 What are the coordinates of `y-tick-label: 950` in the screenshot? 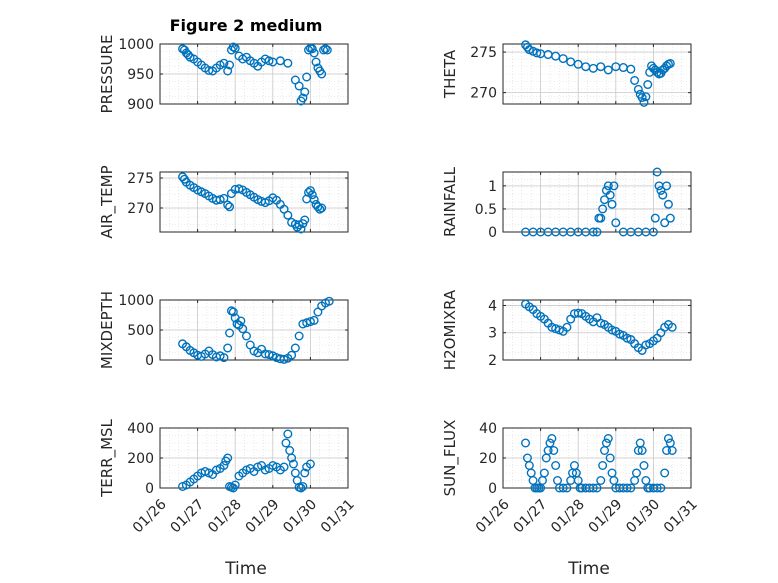 It's located at (140, 75).